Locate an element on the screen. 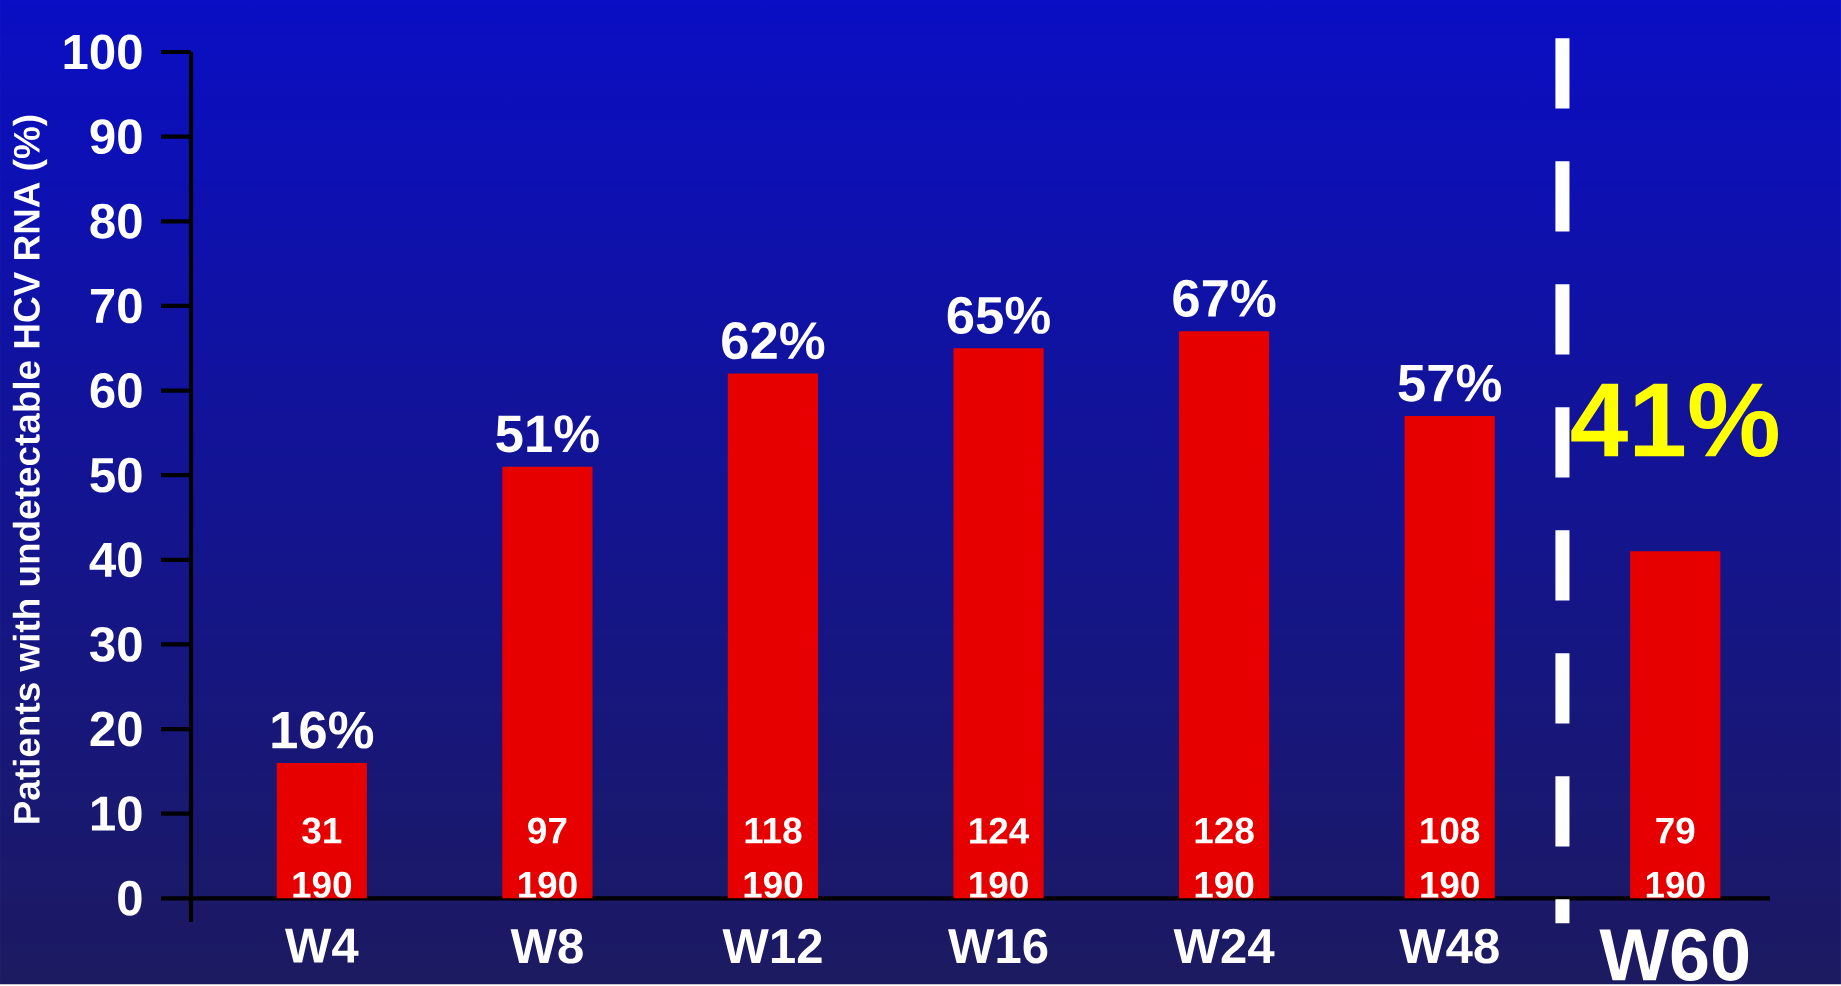 This screenshot has width=1841, height=986. data-label: 16% is located at coordinates (323, 730).